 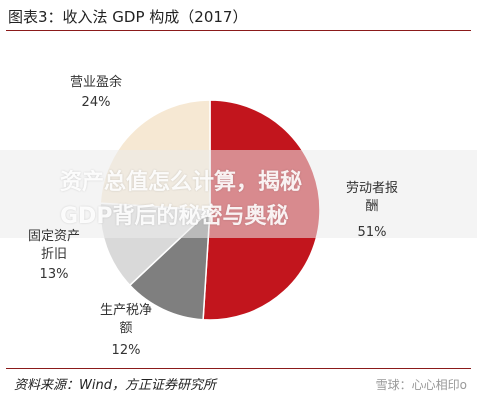 What do you see at coordinates (126, 319) in the screenshot?
I see `slice-label: 生产税净额` at bounding box center [126, 319].